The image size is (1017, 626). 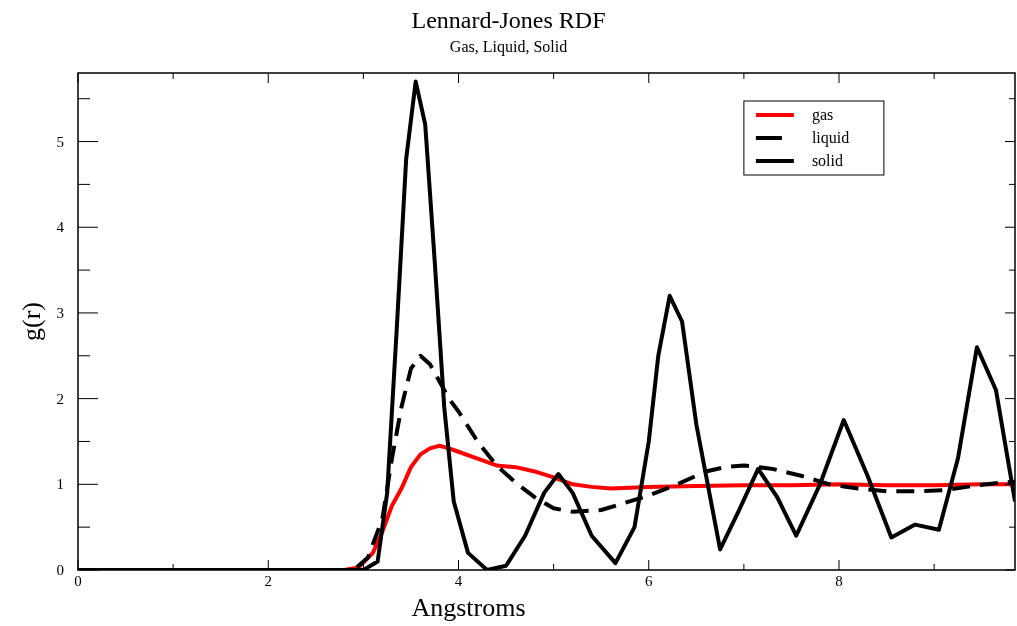 I want to click on y-tick-label: 2, so click(x=60, y=398).